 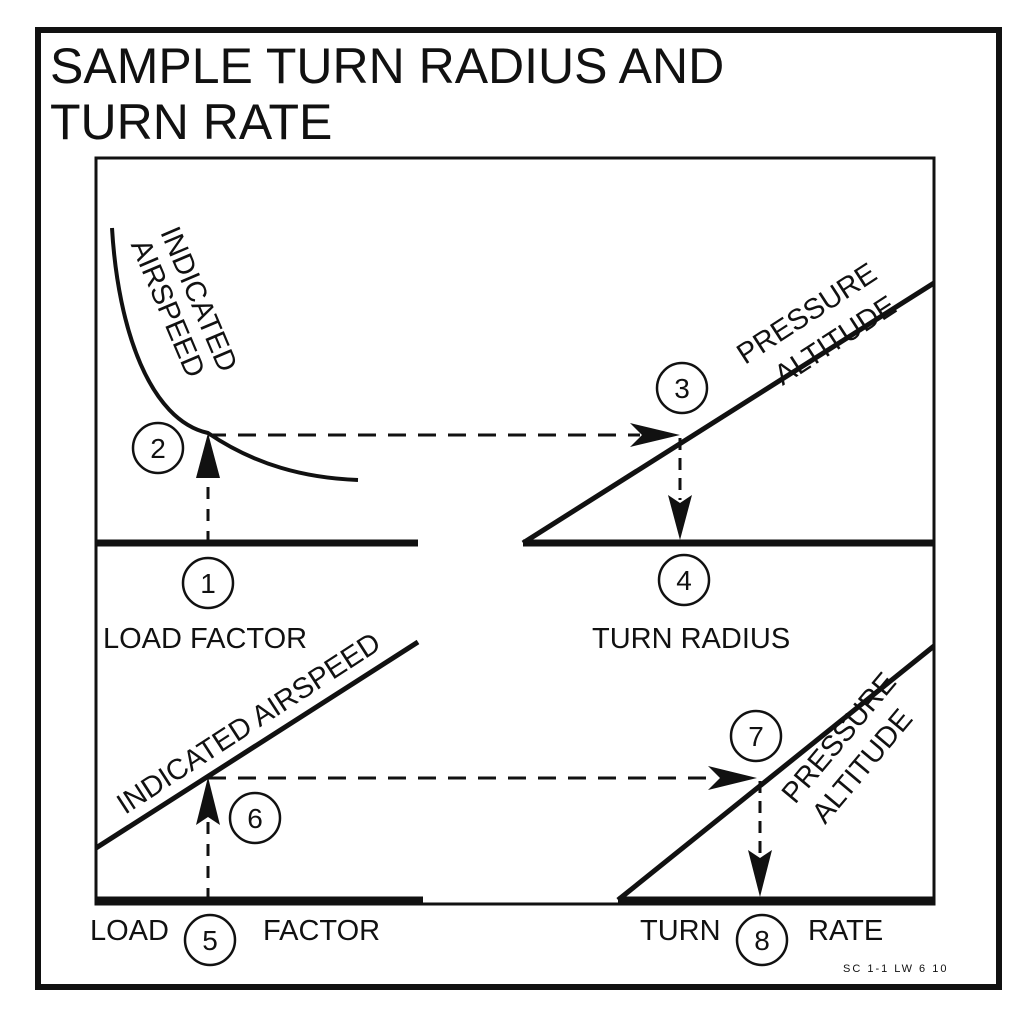 I want to click on figure-title: SAMPLE TURN RADIUS AND TURN RATE, so click(x=387, y=94).